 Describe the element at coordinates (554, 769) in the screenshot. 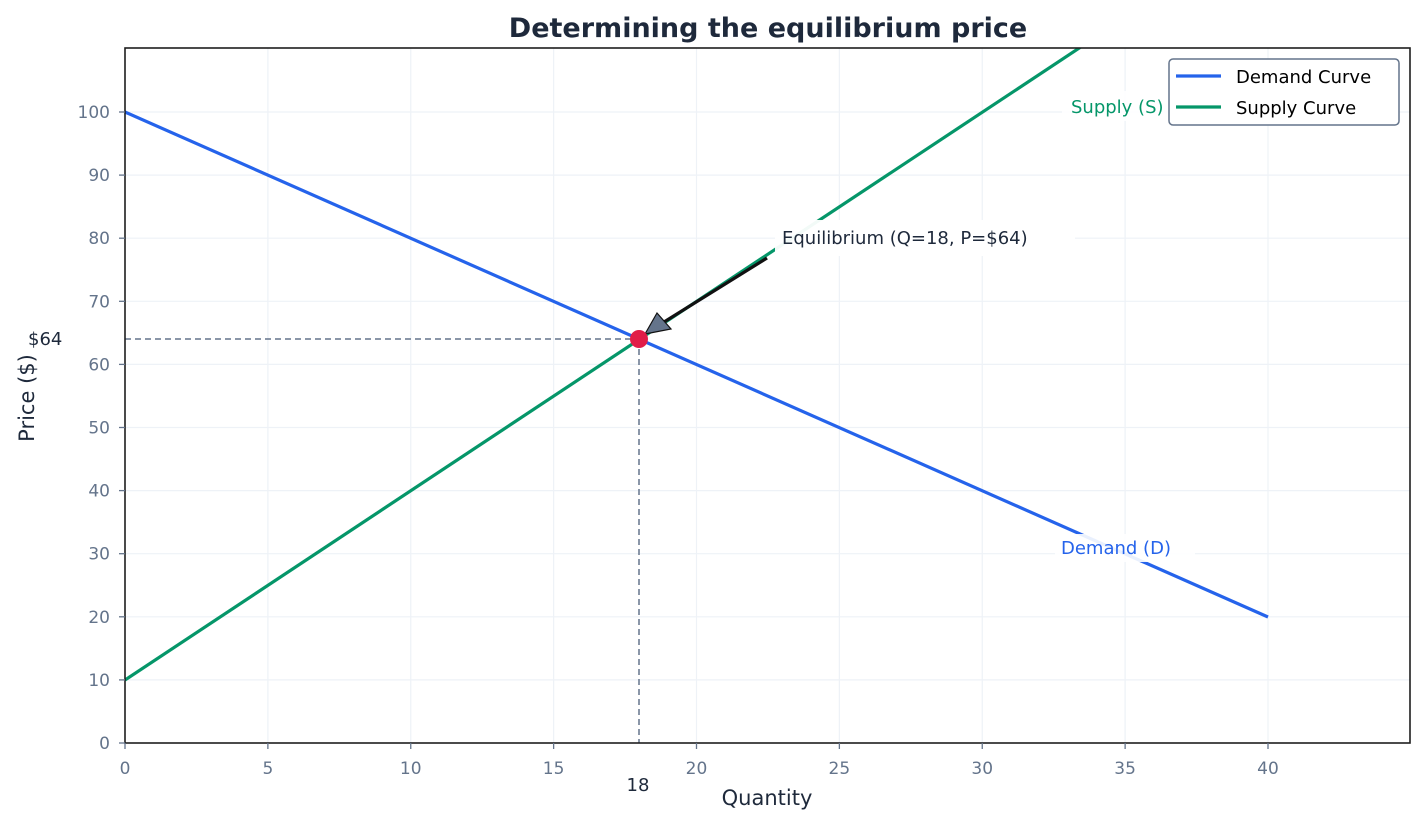

I see `x-tick-label: 15` at that location.